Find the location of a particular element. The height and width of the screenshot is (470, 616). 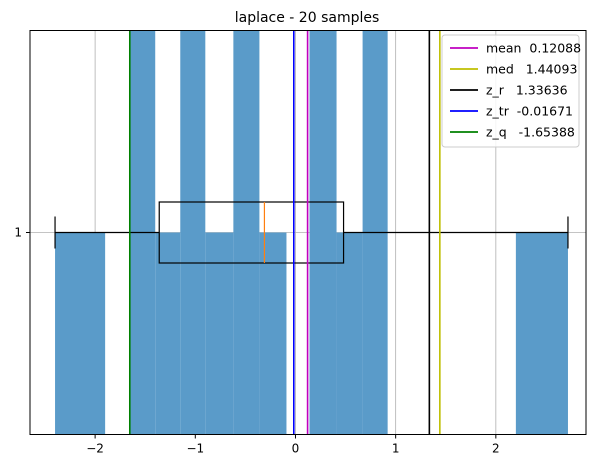

x-axis: −2 −1 0 1 2 is located at coordinates (293, 445).